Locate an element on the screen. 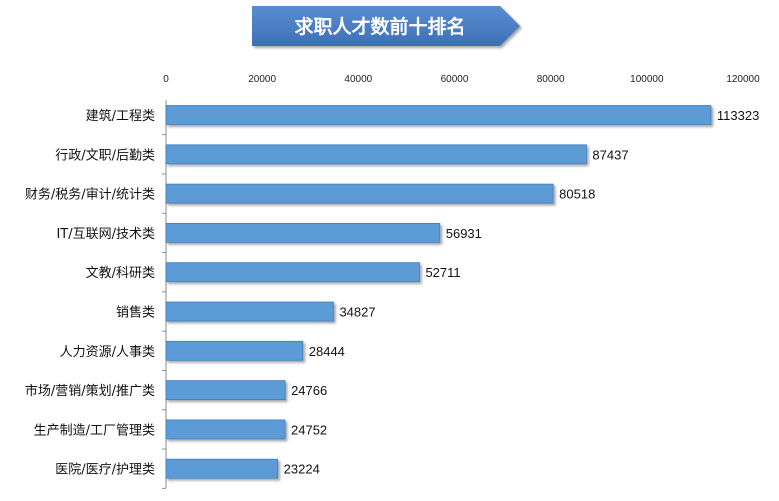 This screenshot has height=501, width=779. x-tick-label: 120000 is located at coordinates (743, 79).